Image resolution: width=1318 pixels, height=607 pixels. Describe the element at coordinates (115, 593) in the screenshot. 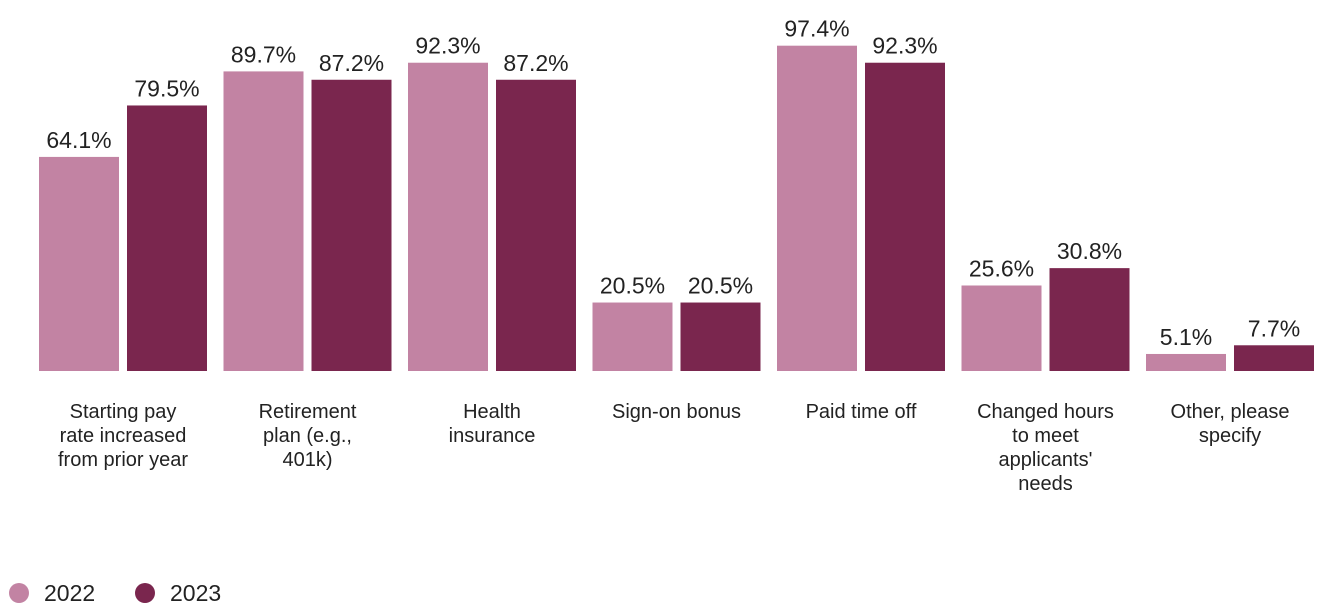

I see `legend: 2022 2023` at that location.